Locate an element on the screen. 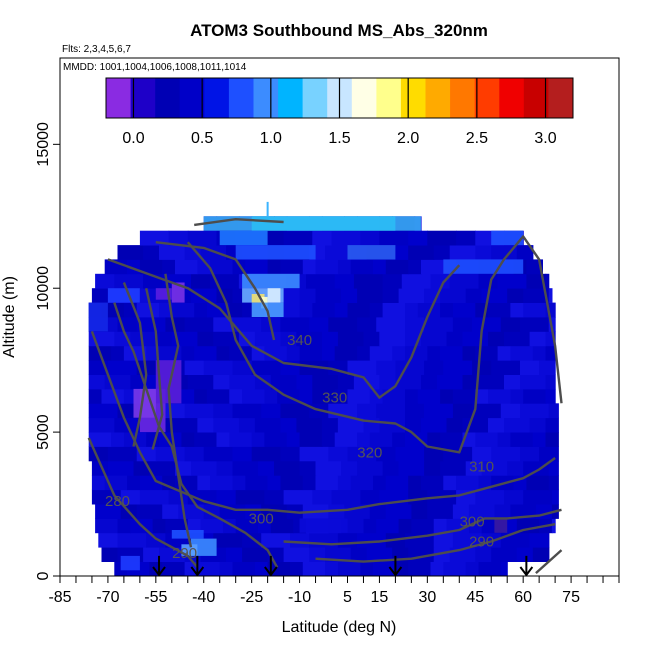 The height and width of the screenshot is (650, 650). contour-label: 340 is located at coordinates (299, 340).